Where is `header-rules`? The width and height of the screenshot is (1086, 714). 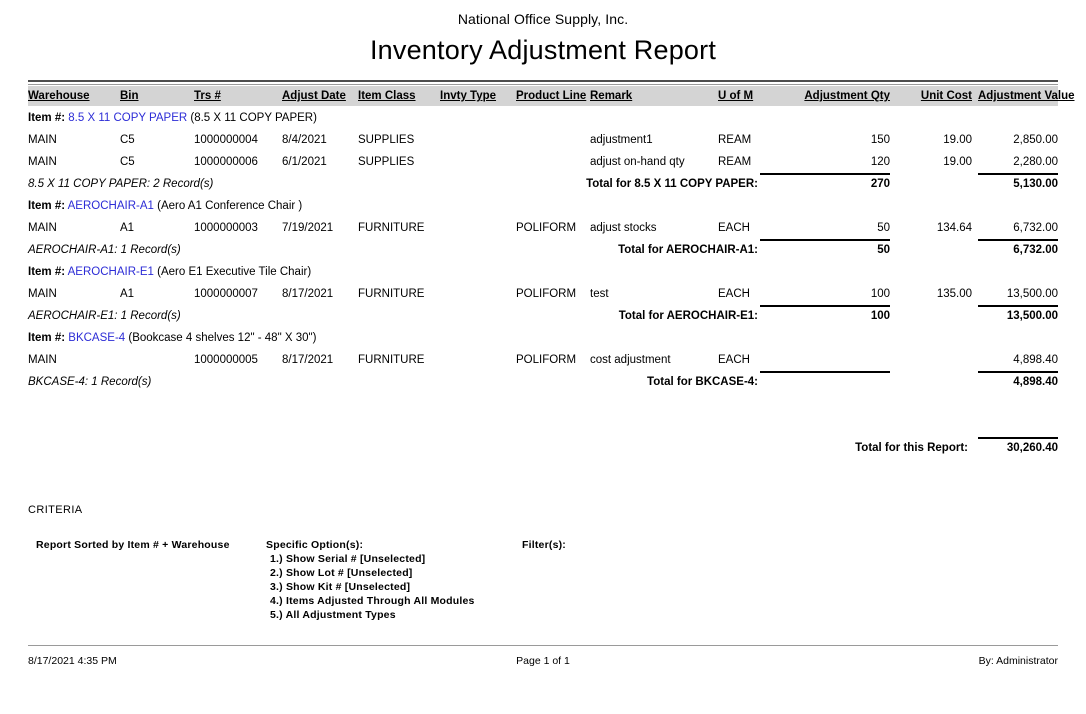 header-rules is located at coordinates (543, 82).